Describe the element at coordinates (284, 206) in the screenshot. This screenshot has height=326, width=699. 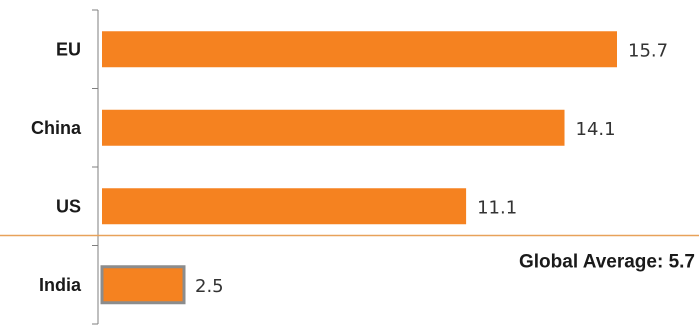
I see `bar-us` at that location.